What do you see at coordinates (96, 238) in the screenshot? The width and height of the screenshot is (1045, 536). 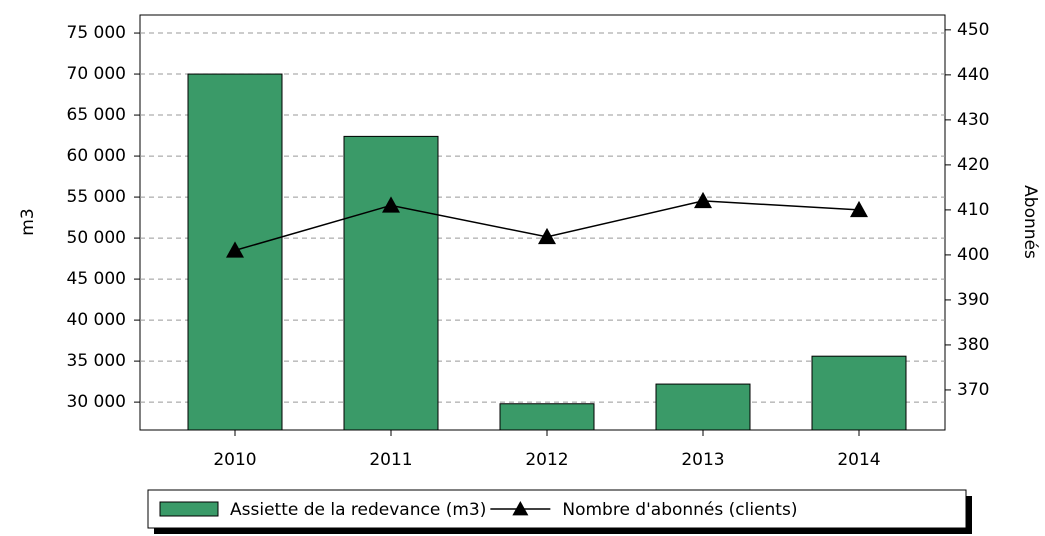 I see `y-tick-label: 50 000` at bounding box center [96, 238].